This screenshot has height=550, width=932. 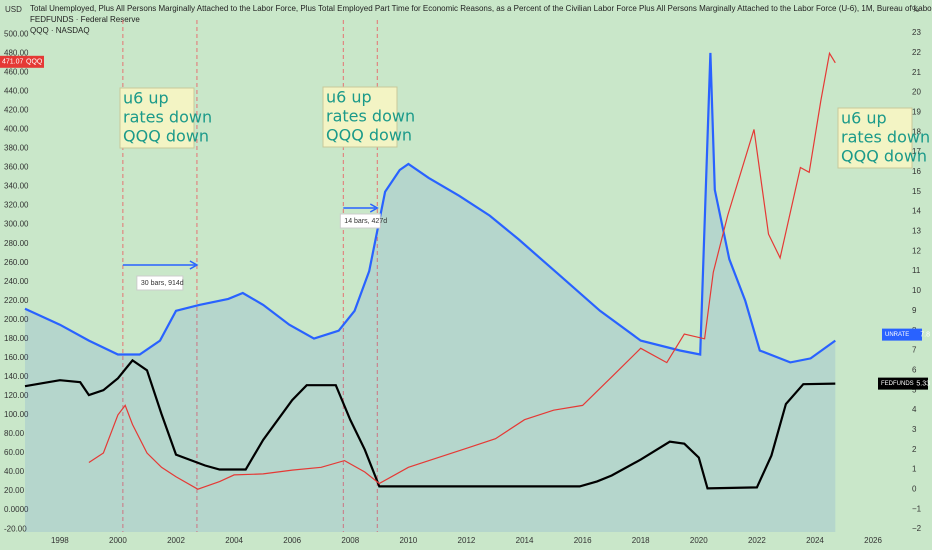 What do you see at coordinates (16, 224) in the screenshot?
I see `y-tick-label: 300.00` at bounding box center [16, 224].